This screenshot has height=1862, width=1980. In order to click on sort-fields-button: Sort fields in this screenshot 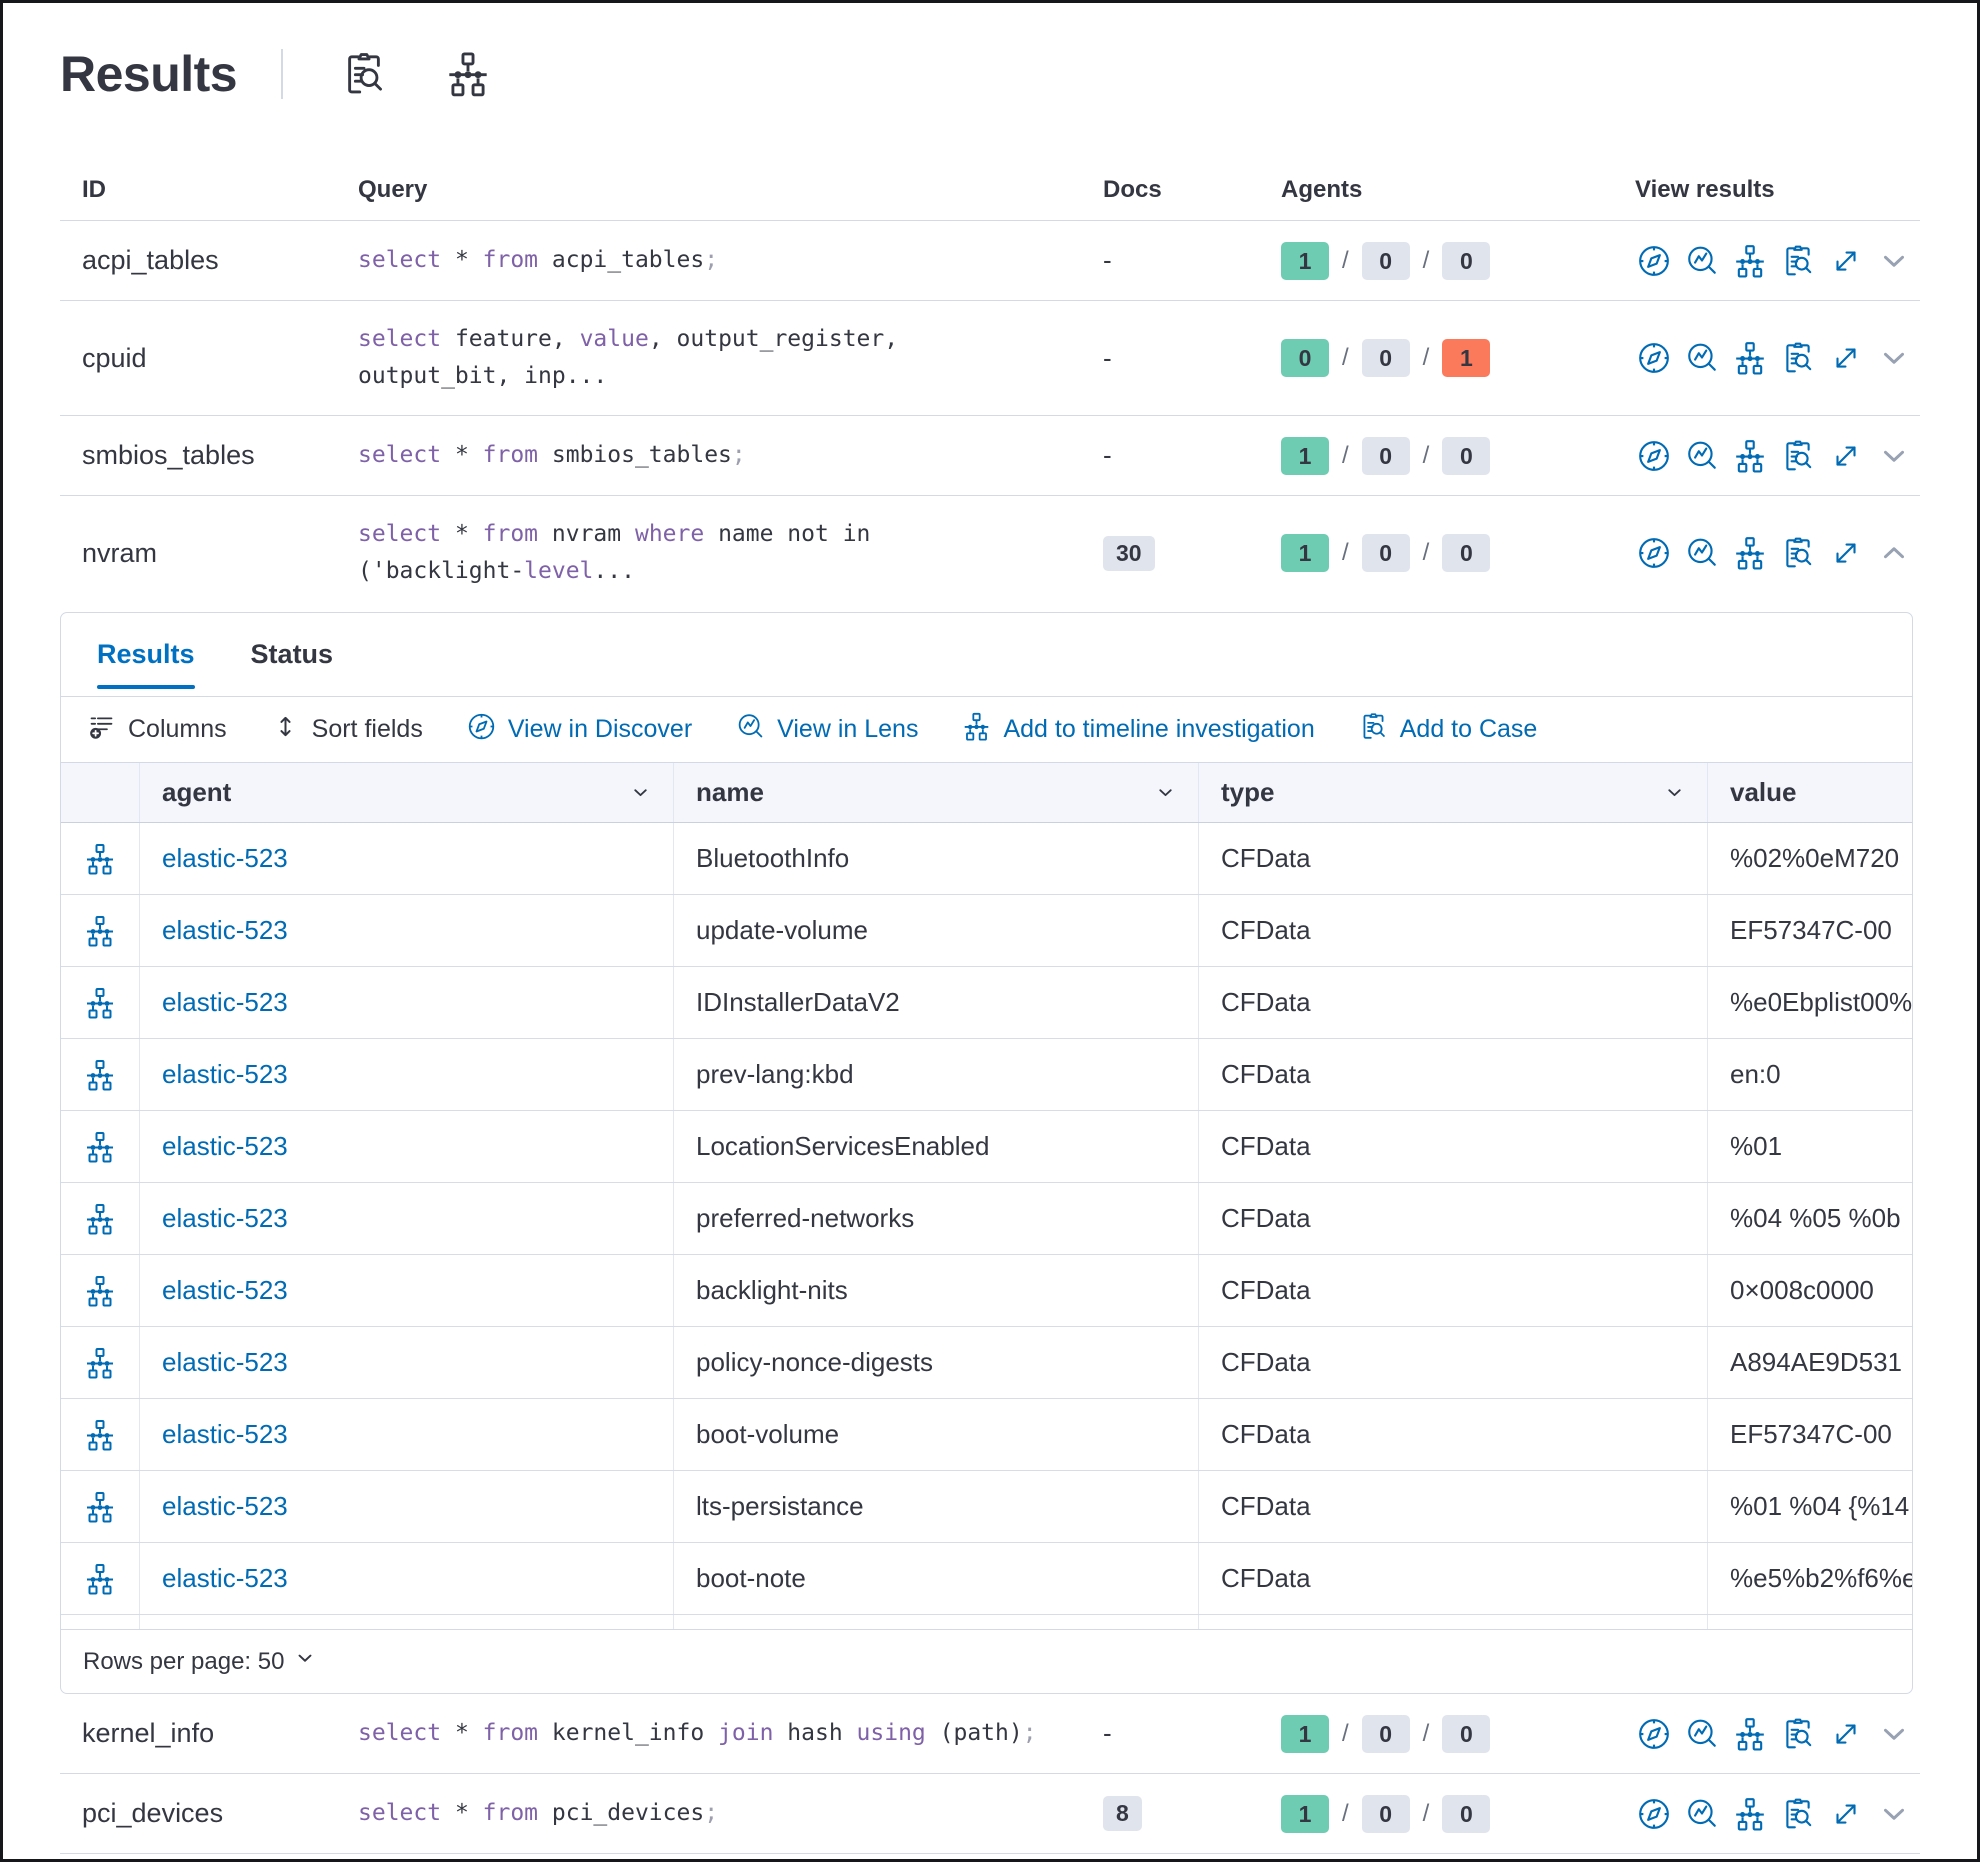, I will do `click(347, 730)`.